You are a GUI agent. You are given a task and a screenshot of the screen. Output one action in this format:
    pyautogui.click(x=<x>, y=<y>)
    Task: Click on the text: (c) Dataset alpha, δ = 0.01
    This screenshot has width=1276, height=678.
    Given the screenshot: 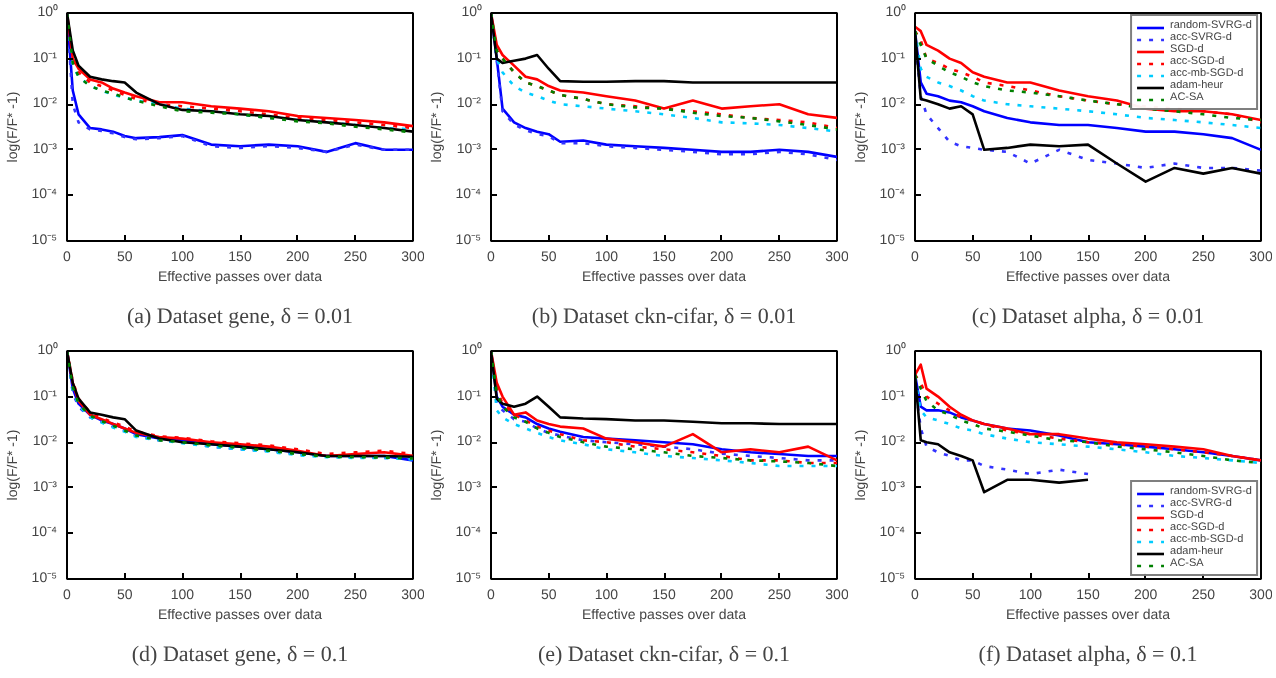 What is the action you would take?
    pyautogui.click(x=1088, y=317)
    